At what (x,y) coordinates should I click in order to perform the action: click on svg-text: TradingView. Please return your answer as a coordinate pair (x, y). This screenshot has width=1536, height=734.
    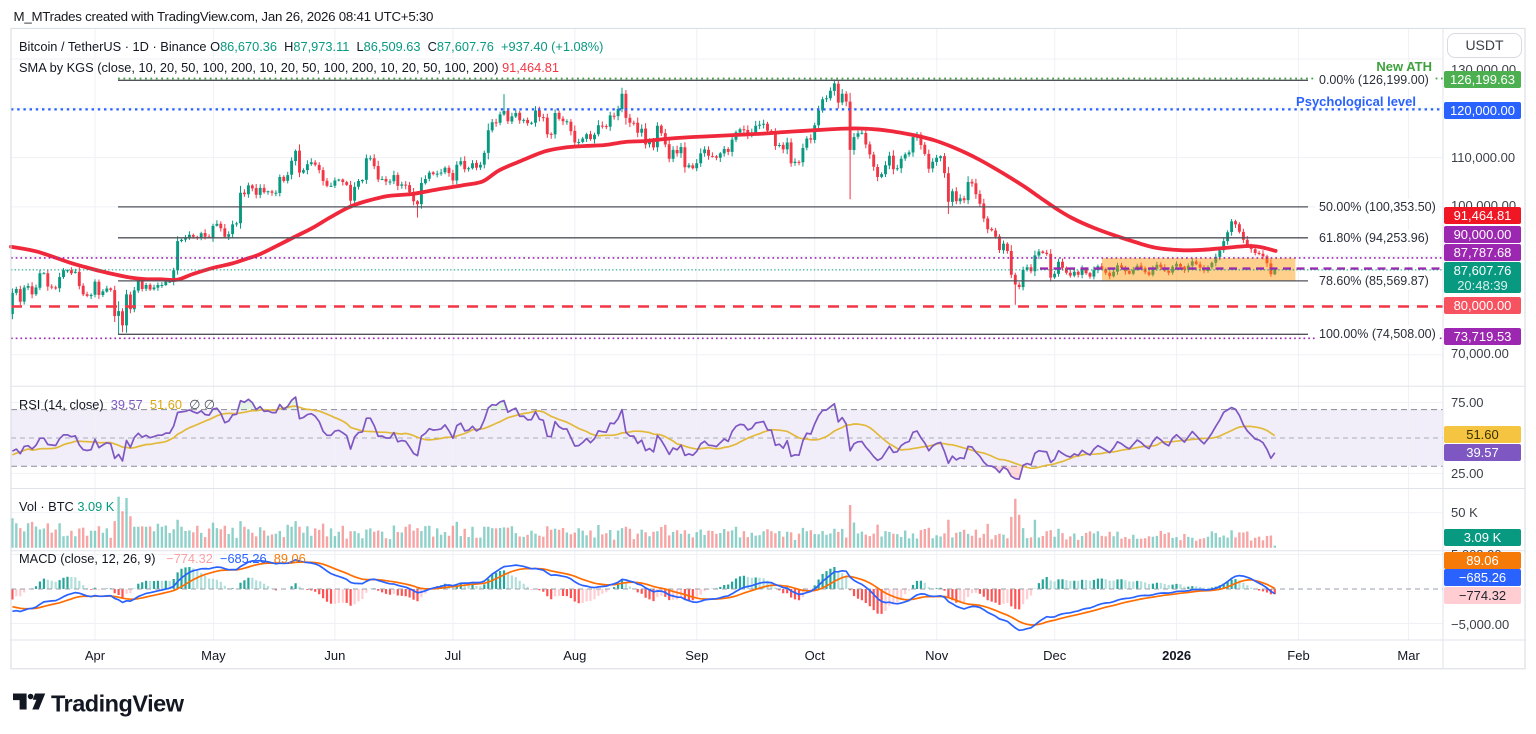
    Looking at the image, I should click on (118, 704).